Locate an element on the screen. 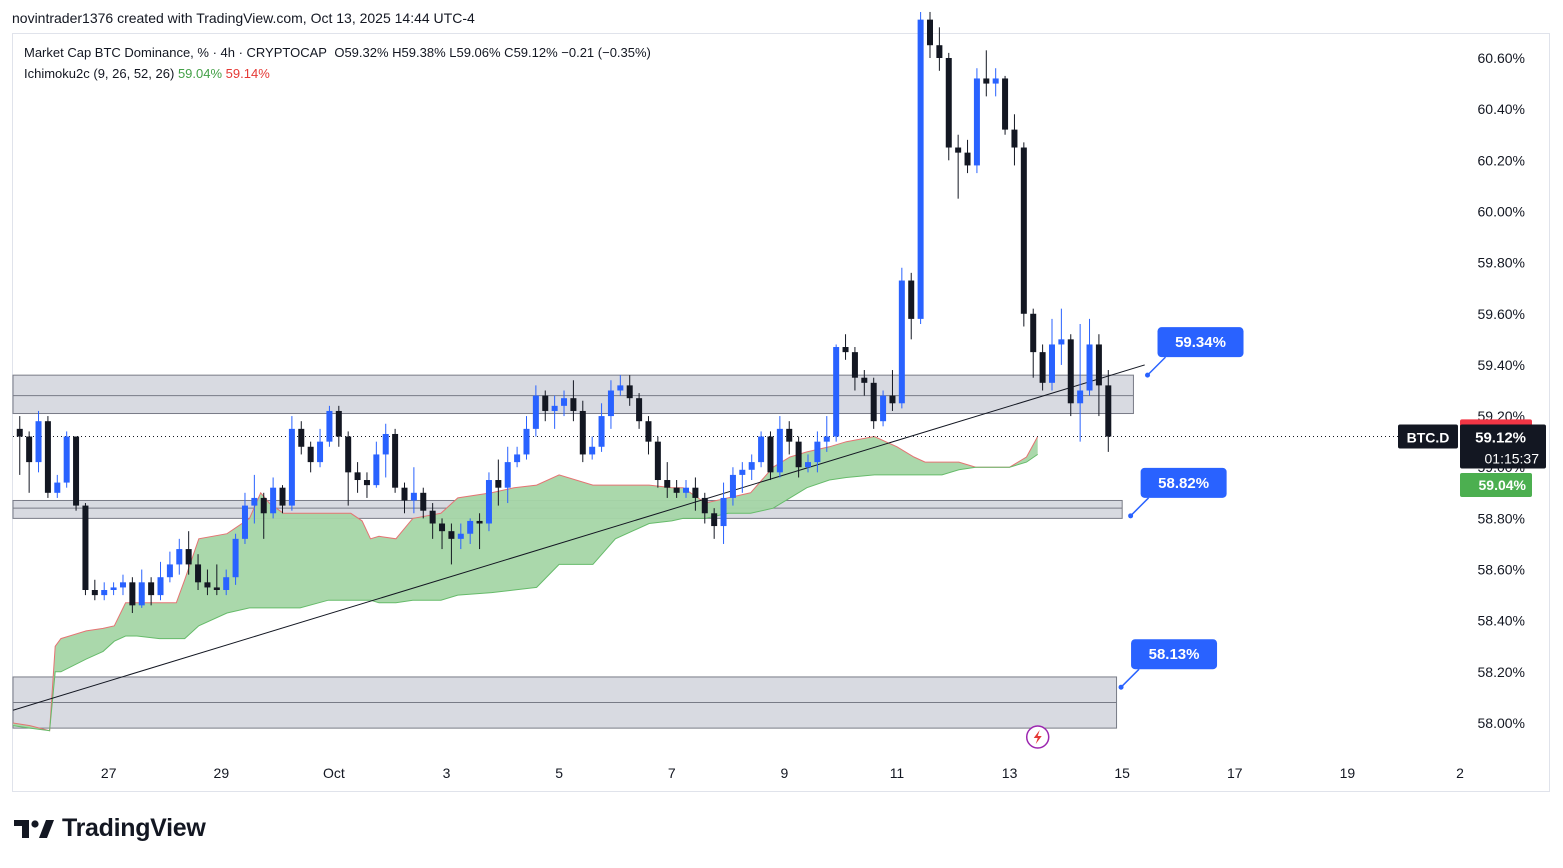 The width and height of the screenshot is (1563, 868). x-tick-label: 13 is located at coordinates (1010, 773).